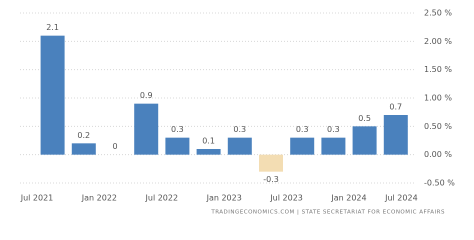  Describe the element at coordinates (438, 13) in the screenshot. I see `y-tick-label: 2.50 %` at that location.